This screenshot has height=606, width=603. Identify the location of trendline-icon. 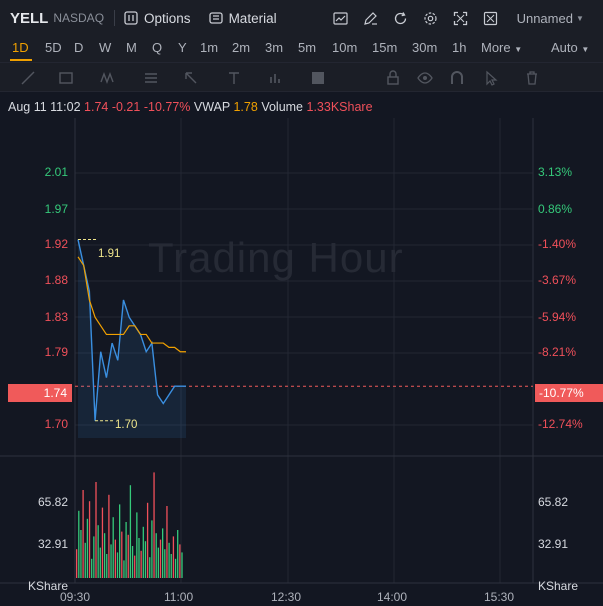
(28, 78).